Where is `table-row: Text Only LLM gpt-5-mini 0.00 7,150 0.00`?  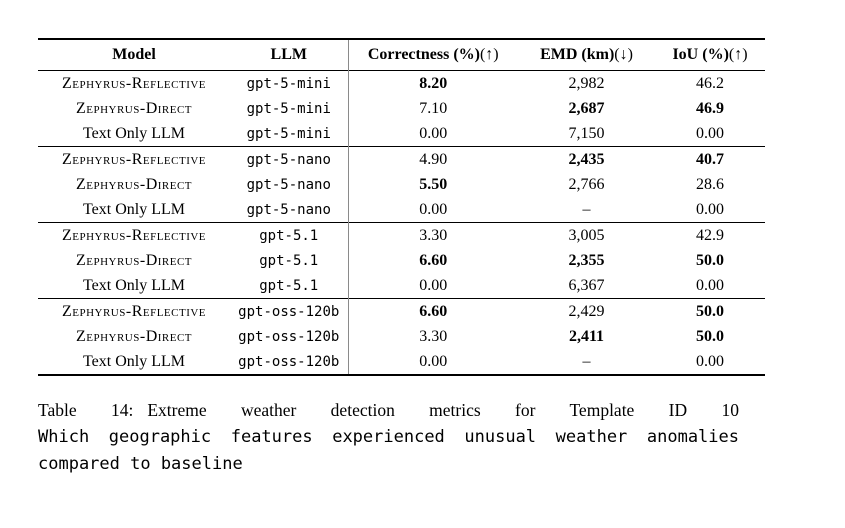 table-row: Text Only LLM gpt-5-mini 0.00 7,150 0.00 is located at coordinates (401, 134).